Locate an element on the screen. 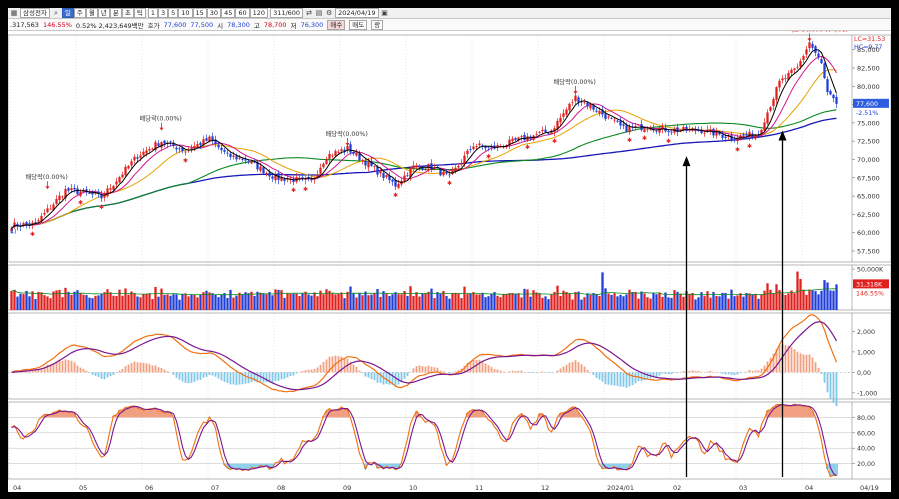 Image resolution: width=899 pixels, height=499 pixels. search-icon: ⌕ is located at coordinates (55, 13).